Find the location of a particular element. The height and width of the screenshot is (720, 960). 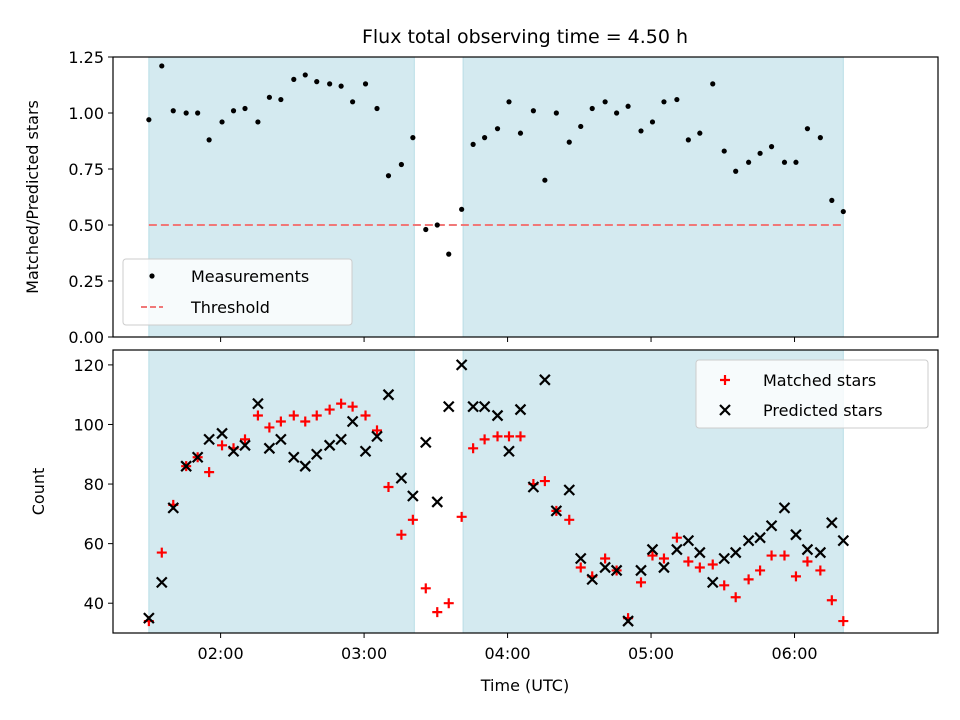

x-axis-label: Time (UTC) is located at coordinates (524, 685).